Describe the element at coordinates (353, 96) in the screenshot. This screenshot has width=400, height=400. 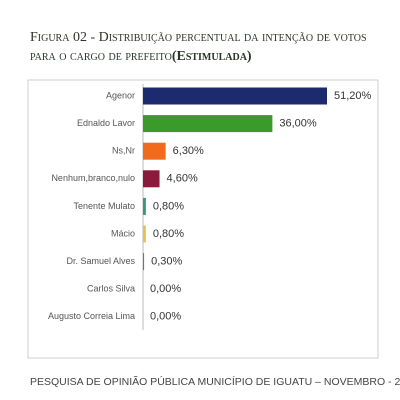
I see `value-label: 51,20%` at that location.